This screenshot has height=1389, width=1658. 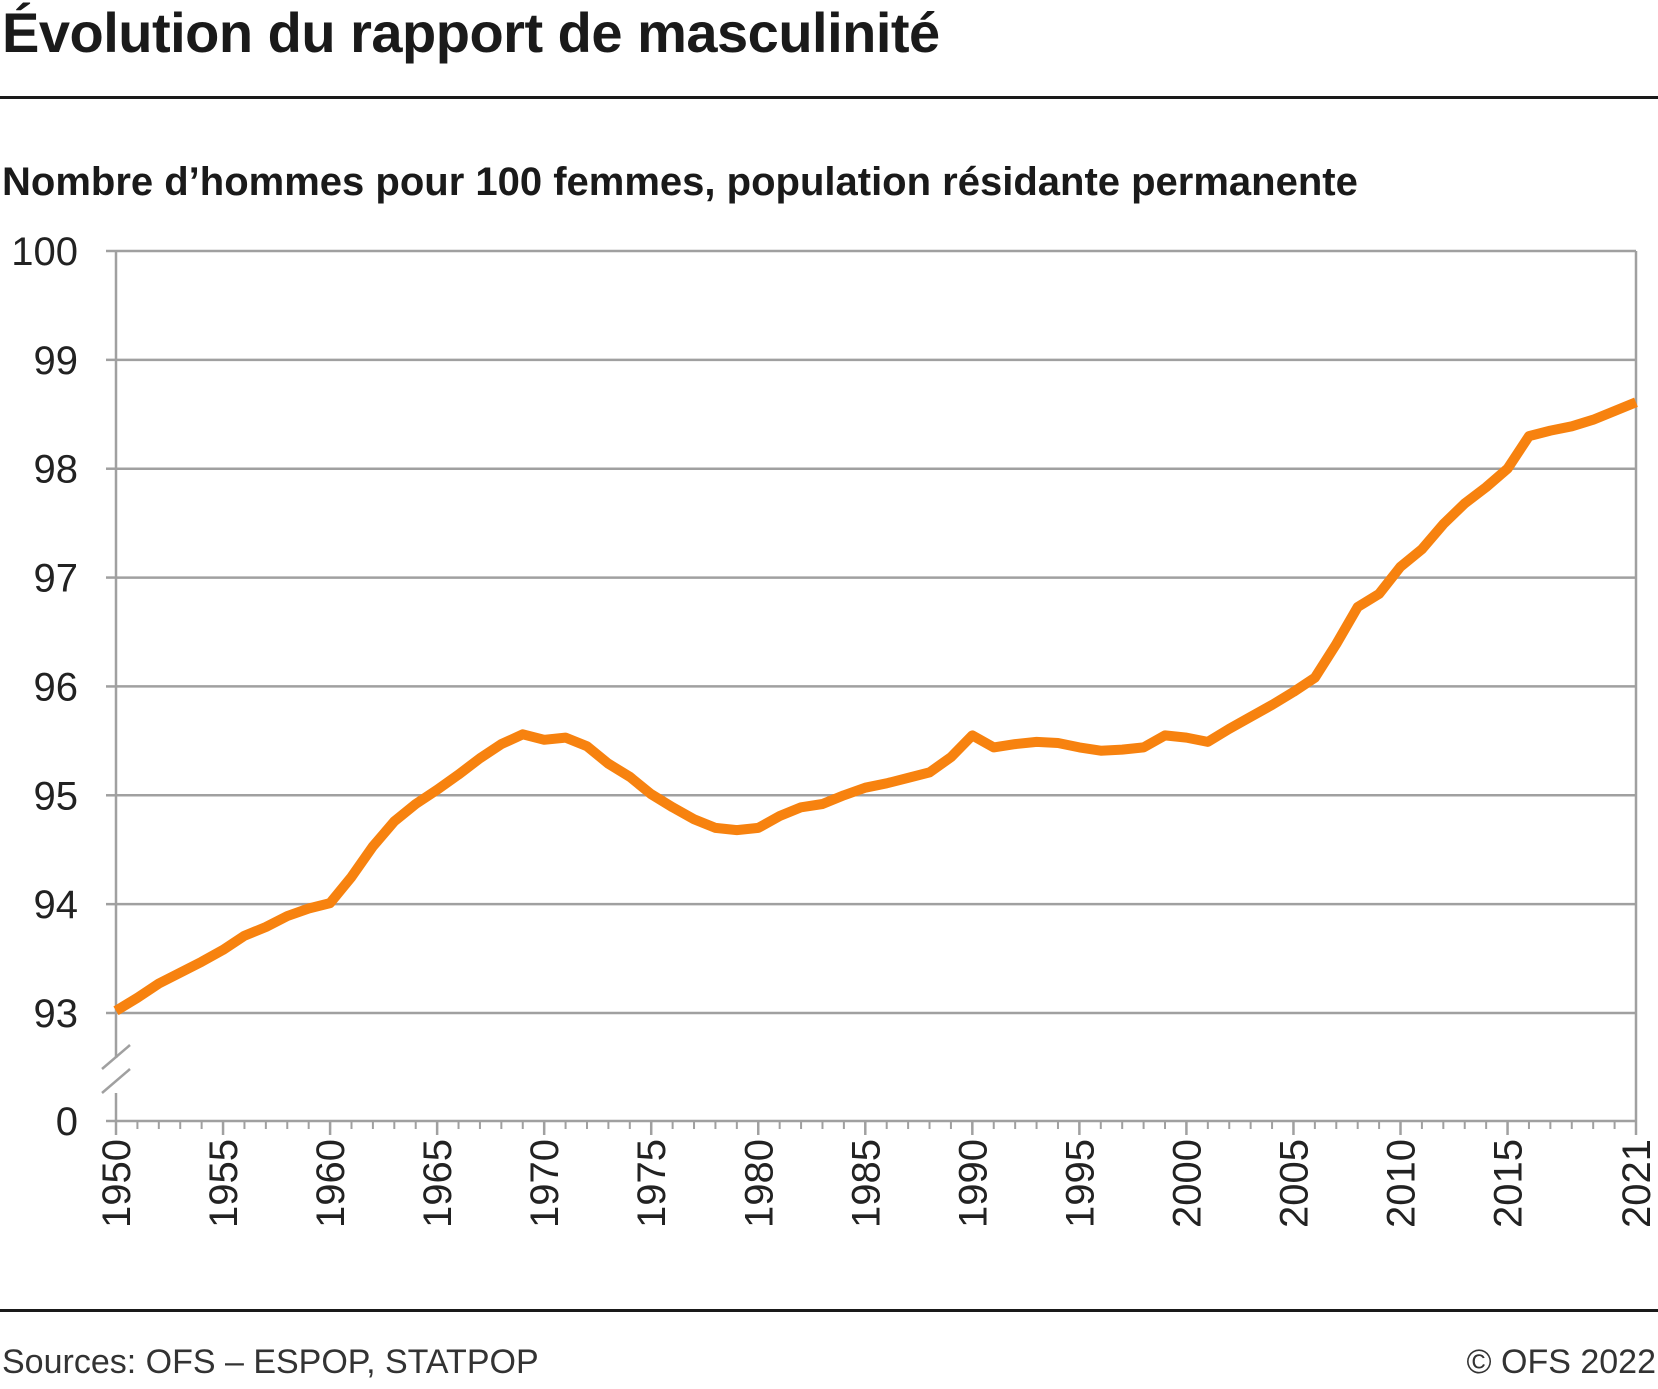 I want to click on x-tick-label-1975: 1975, so click(x=652, y=1183).